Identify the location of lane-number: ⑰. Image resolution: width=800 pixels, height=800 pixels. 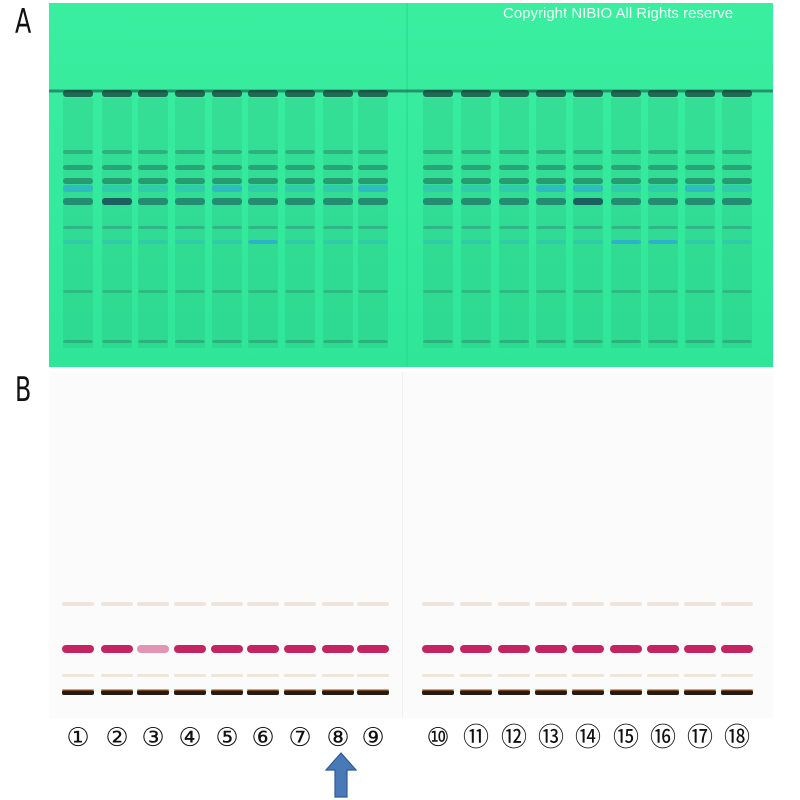
(699, 738).